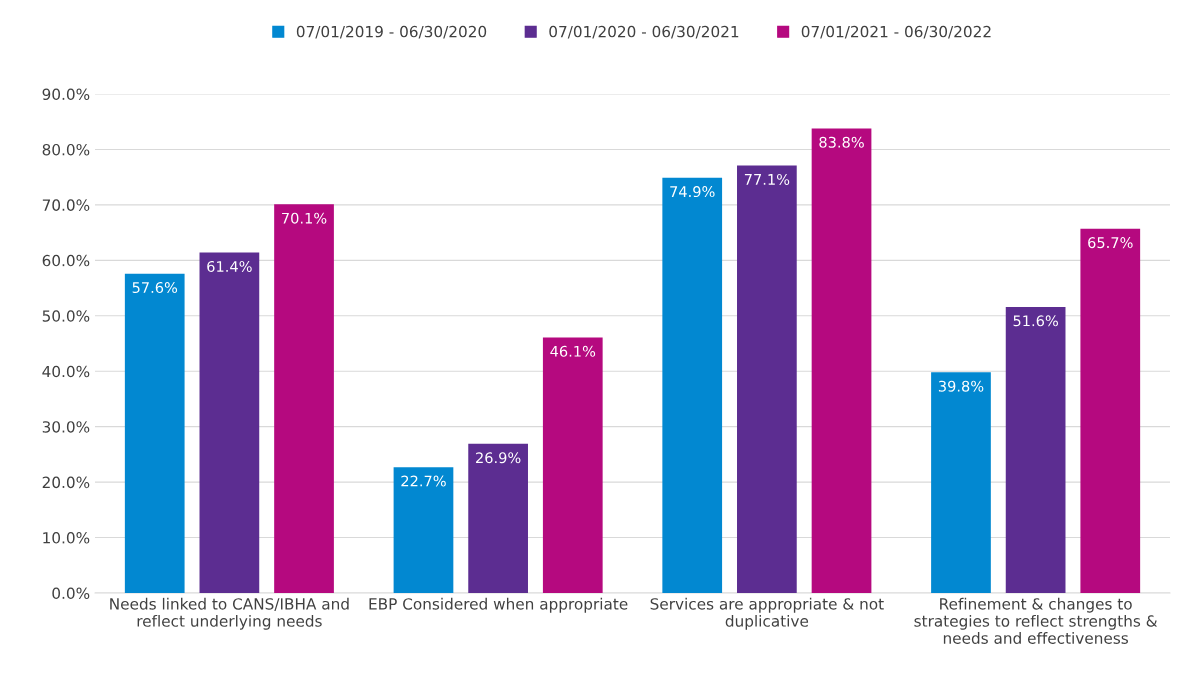 The image size is (1187, 685). Describe the element at coordinates (229, 266) in the screenshot. I see `data-label: 61.4%` at that location.